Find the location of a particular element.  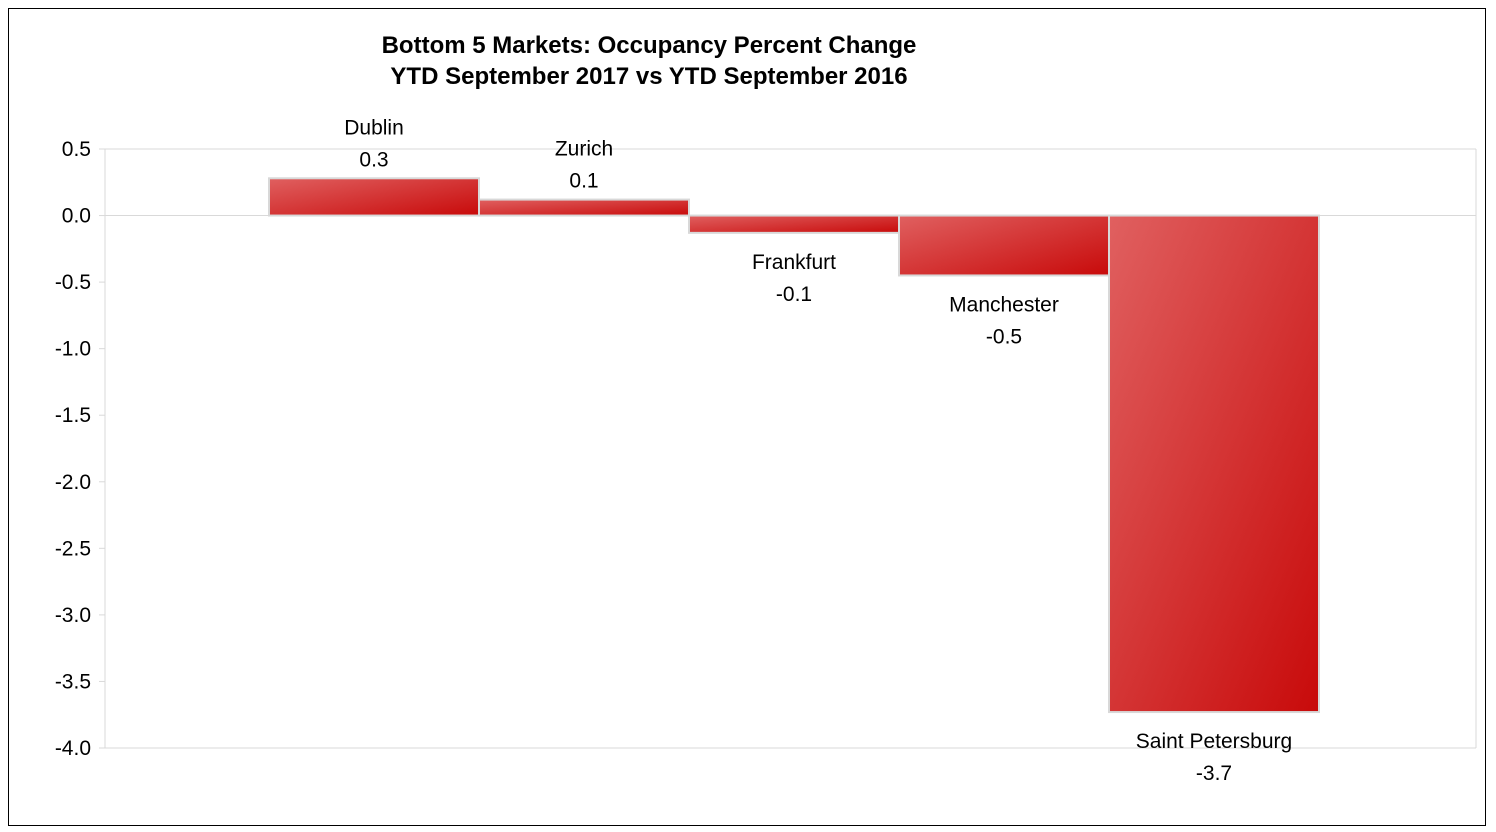

y-tick-label: 0.0 is located at coordinates (76, 216).